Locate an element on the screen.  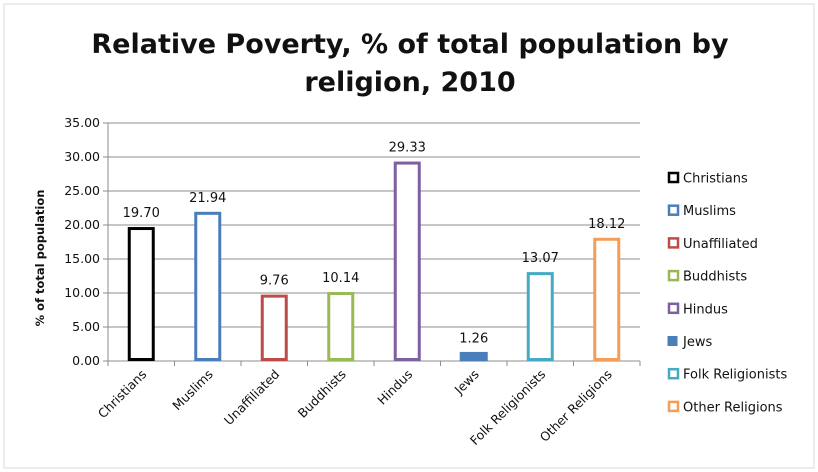
y-axis-ticks: 0.00 5.00 10.00 15.00 20.00 25.00 30.00 35.00 is located at coordinates (82, 241).